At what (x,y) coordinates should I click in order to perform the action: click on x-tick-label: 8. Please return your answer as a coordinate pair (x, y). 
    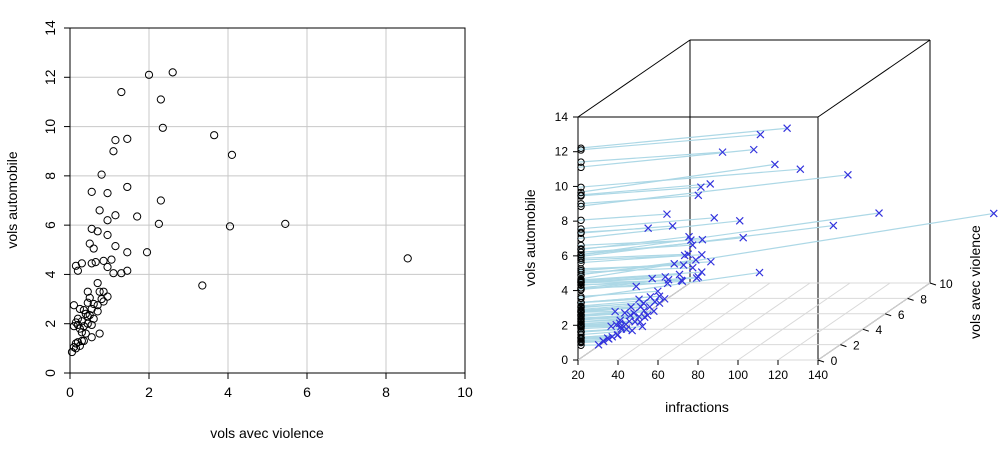
    Looking at the image, I should click on (386, 392).